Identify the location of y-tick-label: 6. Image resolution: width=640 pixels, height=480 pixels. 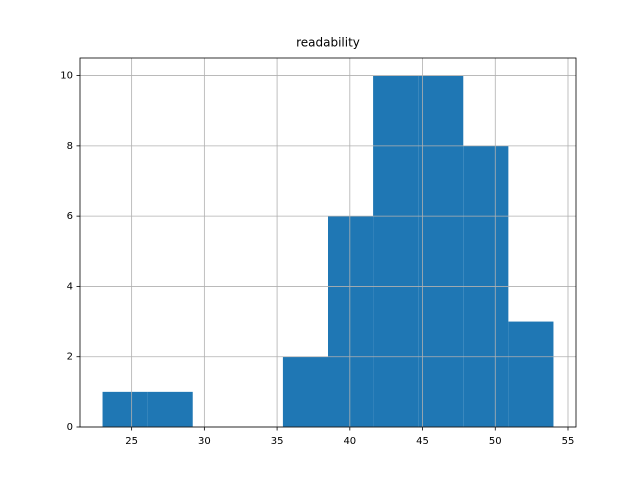
(70, 216).